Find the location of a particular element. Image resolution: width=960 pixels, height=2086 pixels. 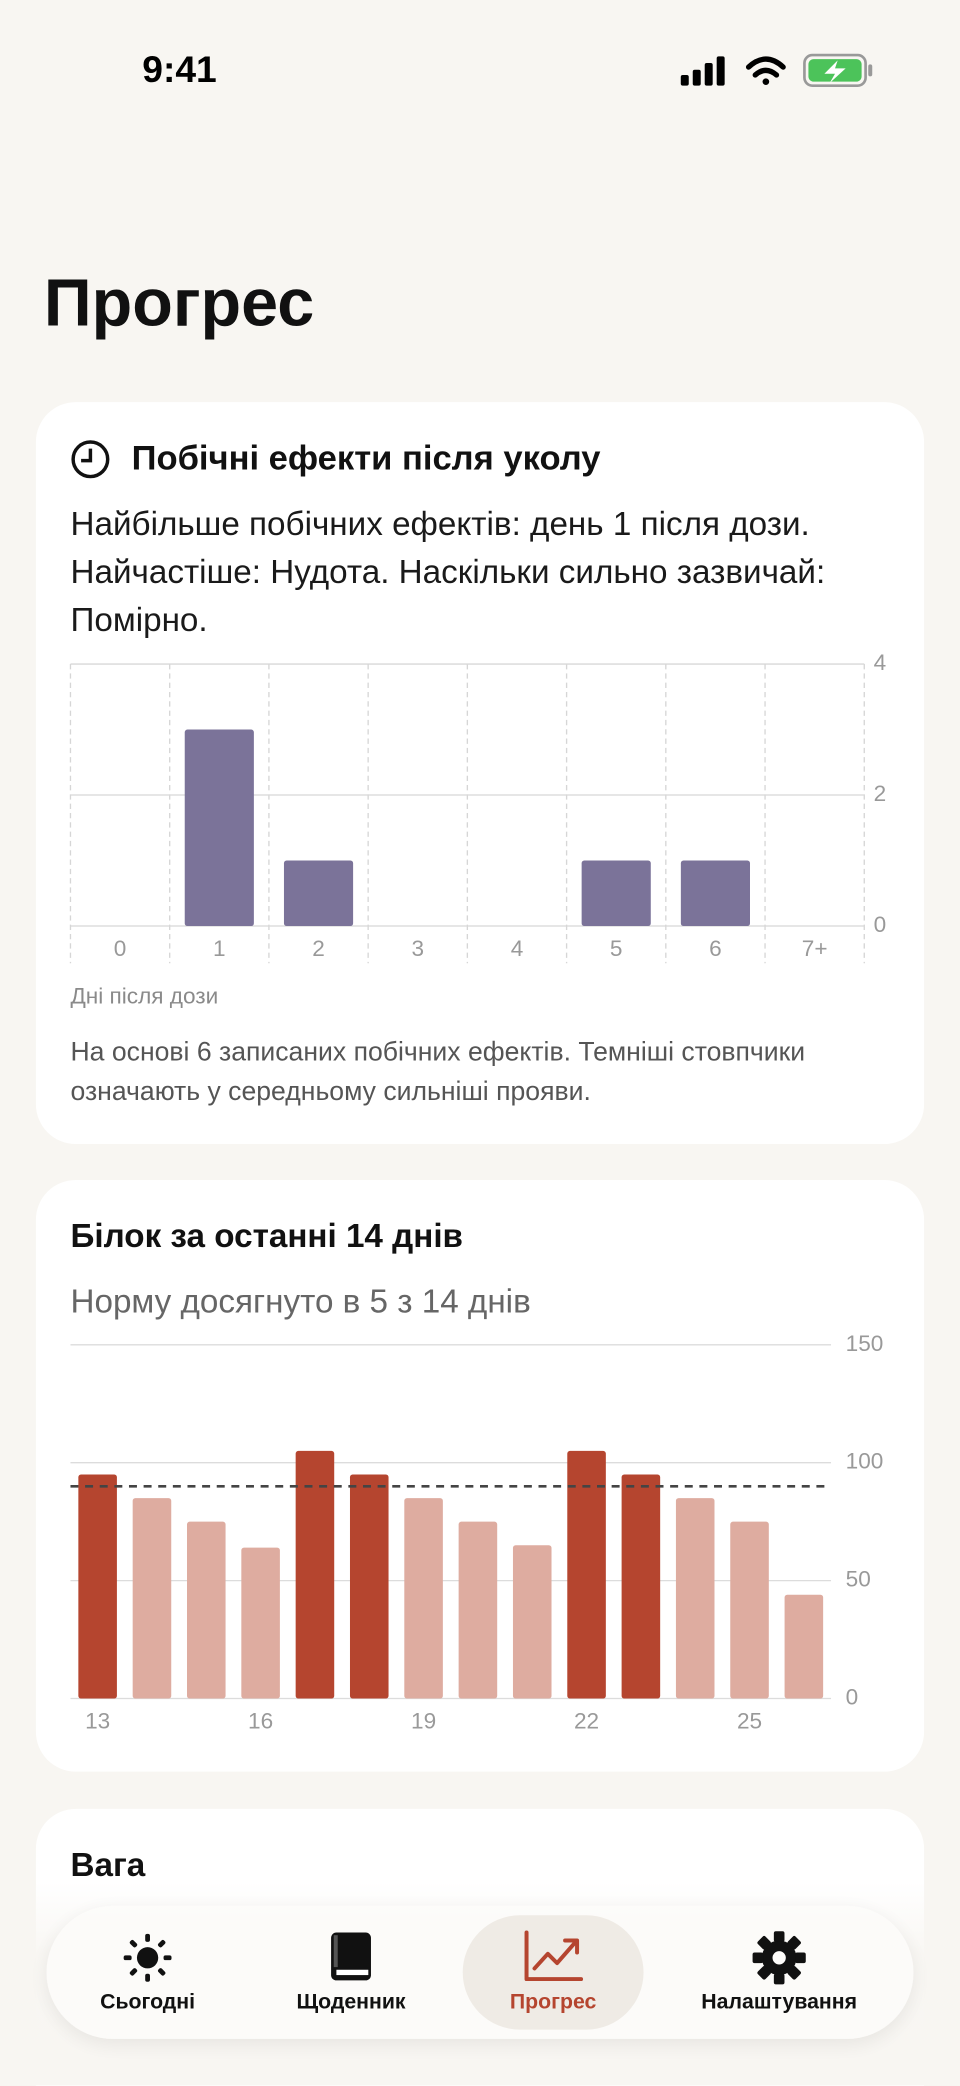

card-title: Білок за останні 14 днів is located at coordinates (266, 1236).